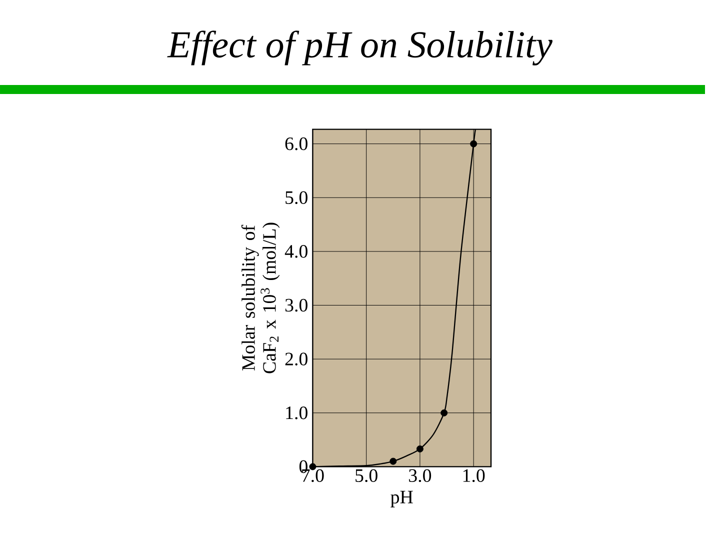 The width and height of the screenshot is (719, 539). I want to click on y-tick-label: 3.0, so click(296, 305).